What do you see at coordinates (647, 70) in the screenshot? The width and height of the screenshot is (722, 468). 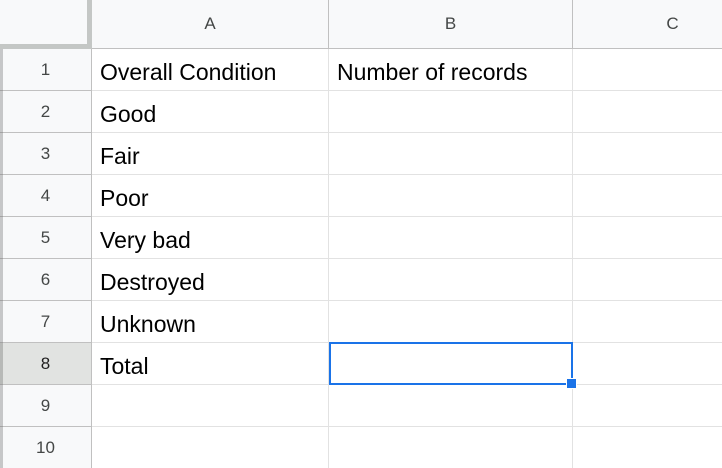 I see `cell-c1` at bounding box center [647, 70].